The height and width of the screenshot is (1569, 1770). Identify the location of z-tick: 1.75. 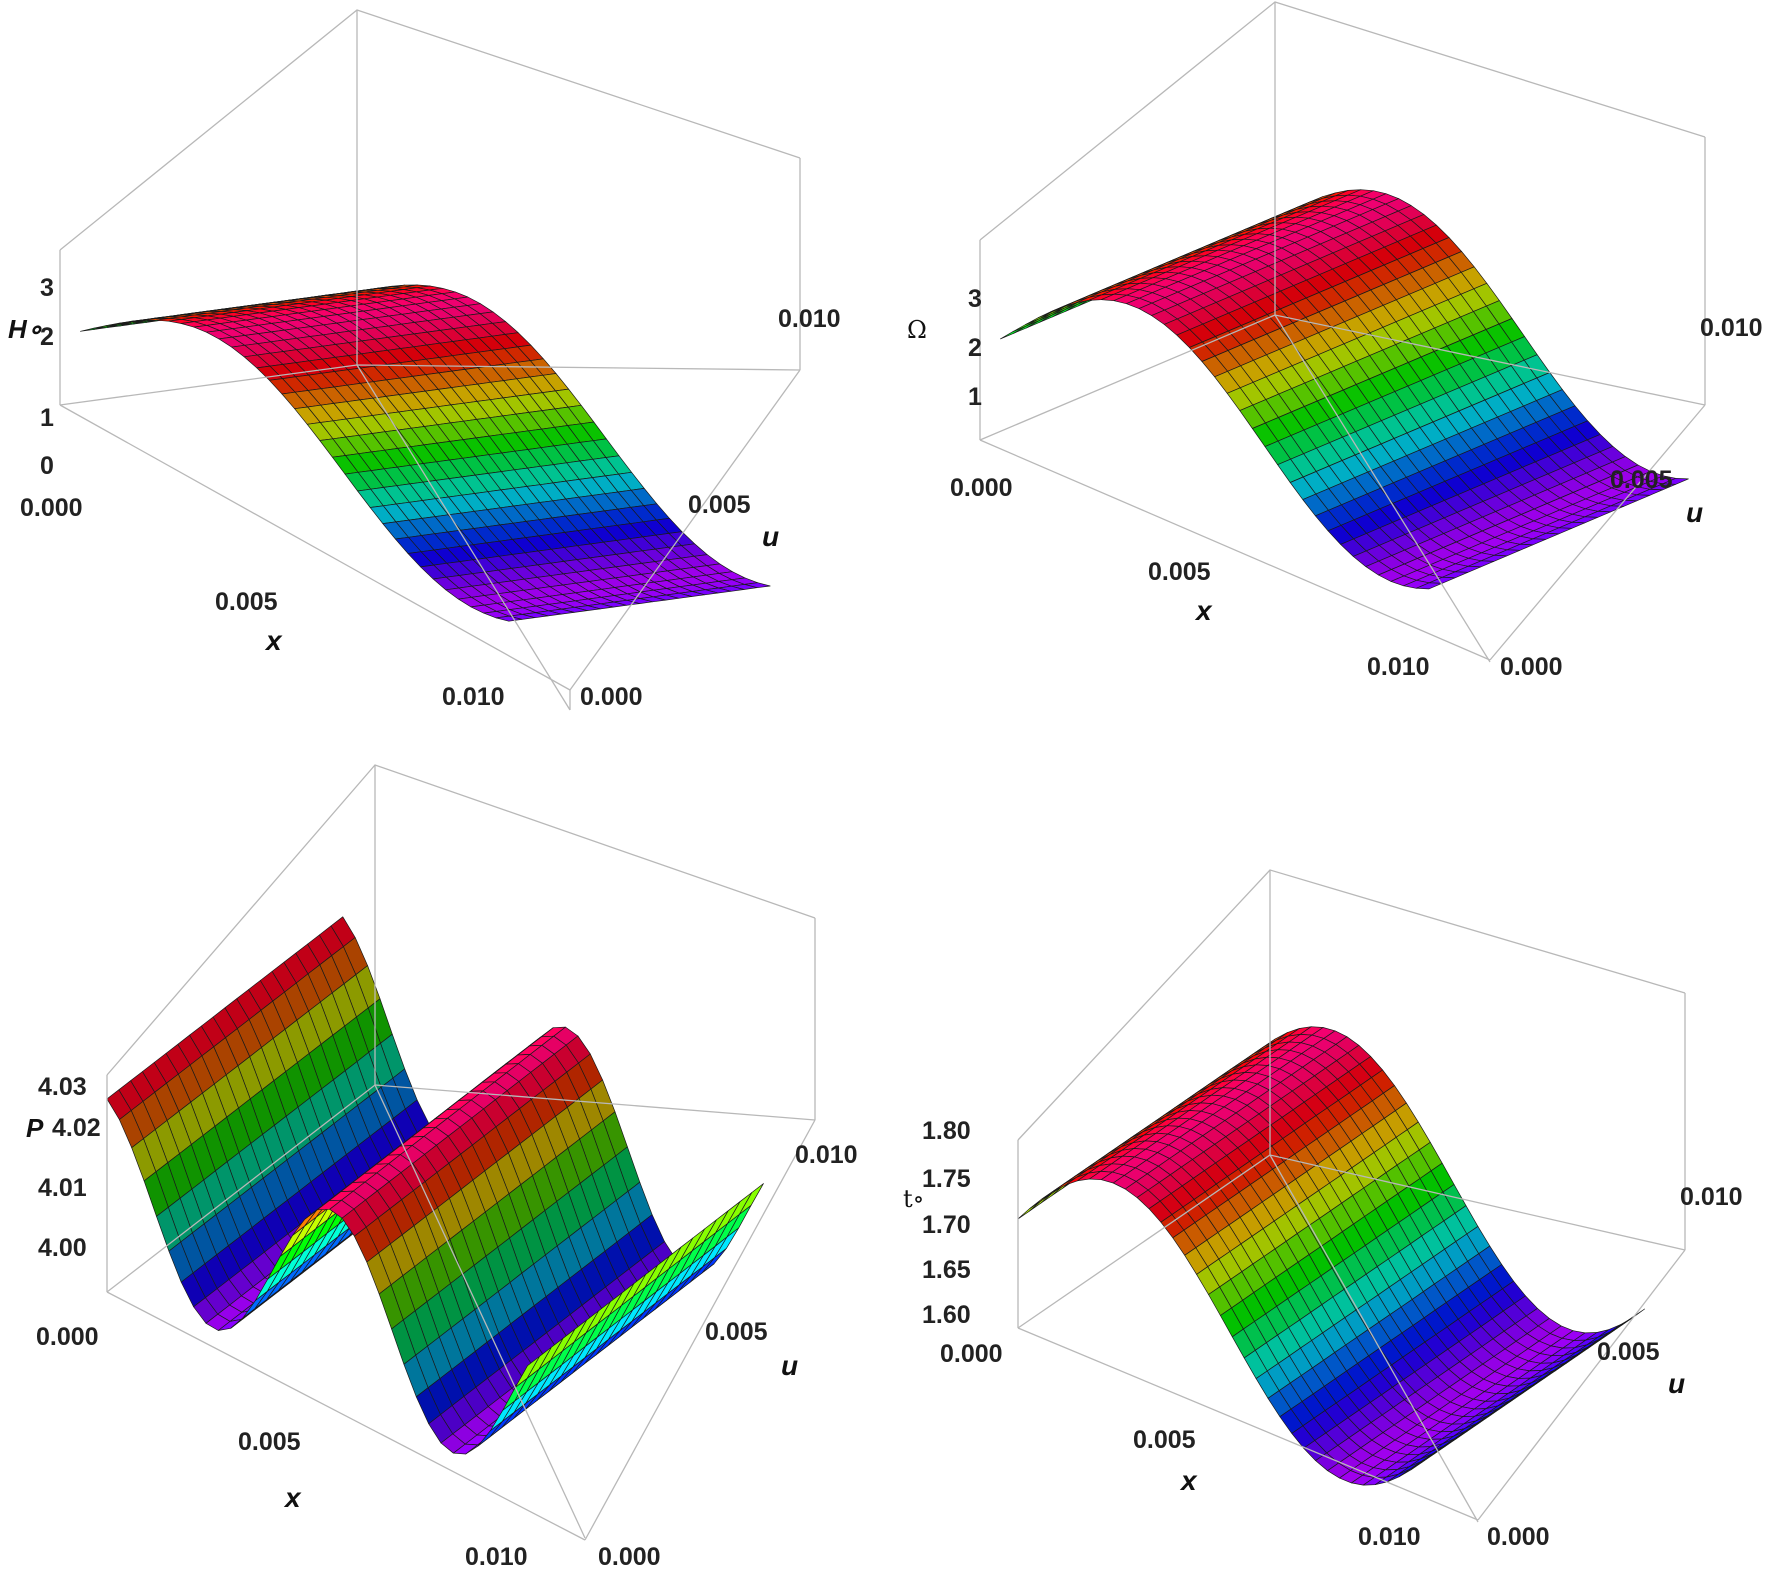
(946, 1179).